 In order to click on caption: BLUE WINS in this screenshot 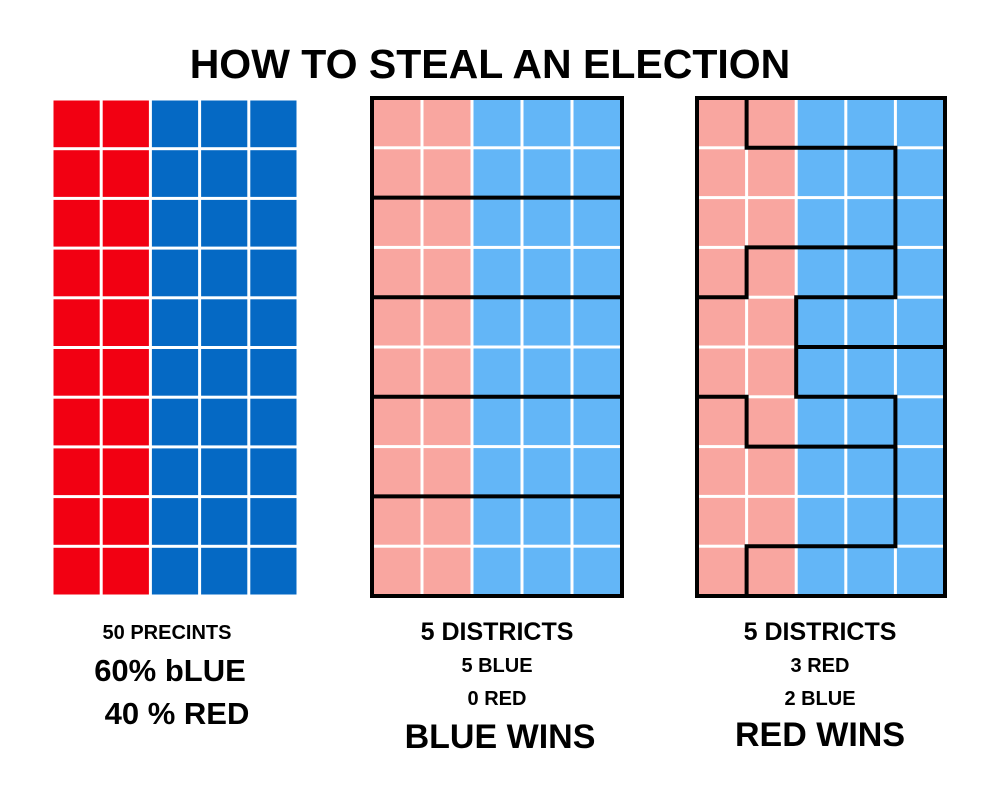, I will do `click(500, 737)`.